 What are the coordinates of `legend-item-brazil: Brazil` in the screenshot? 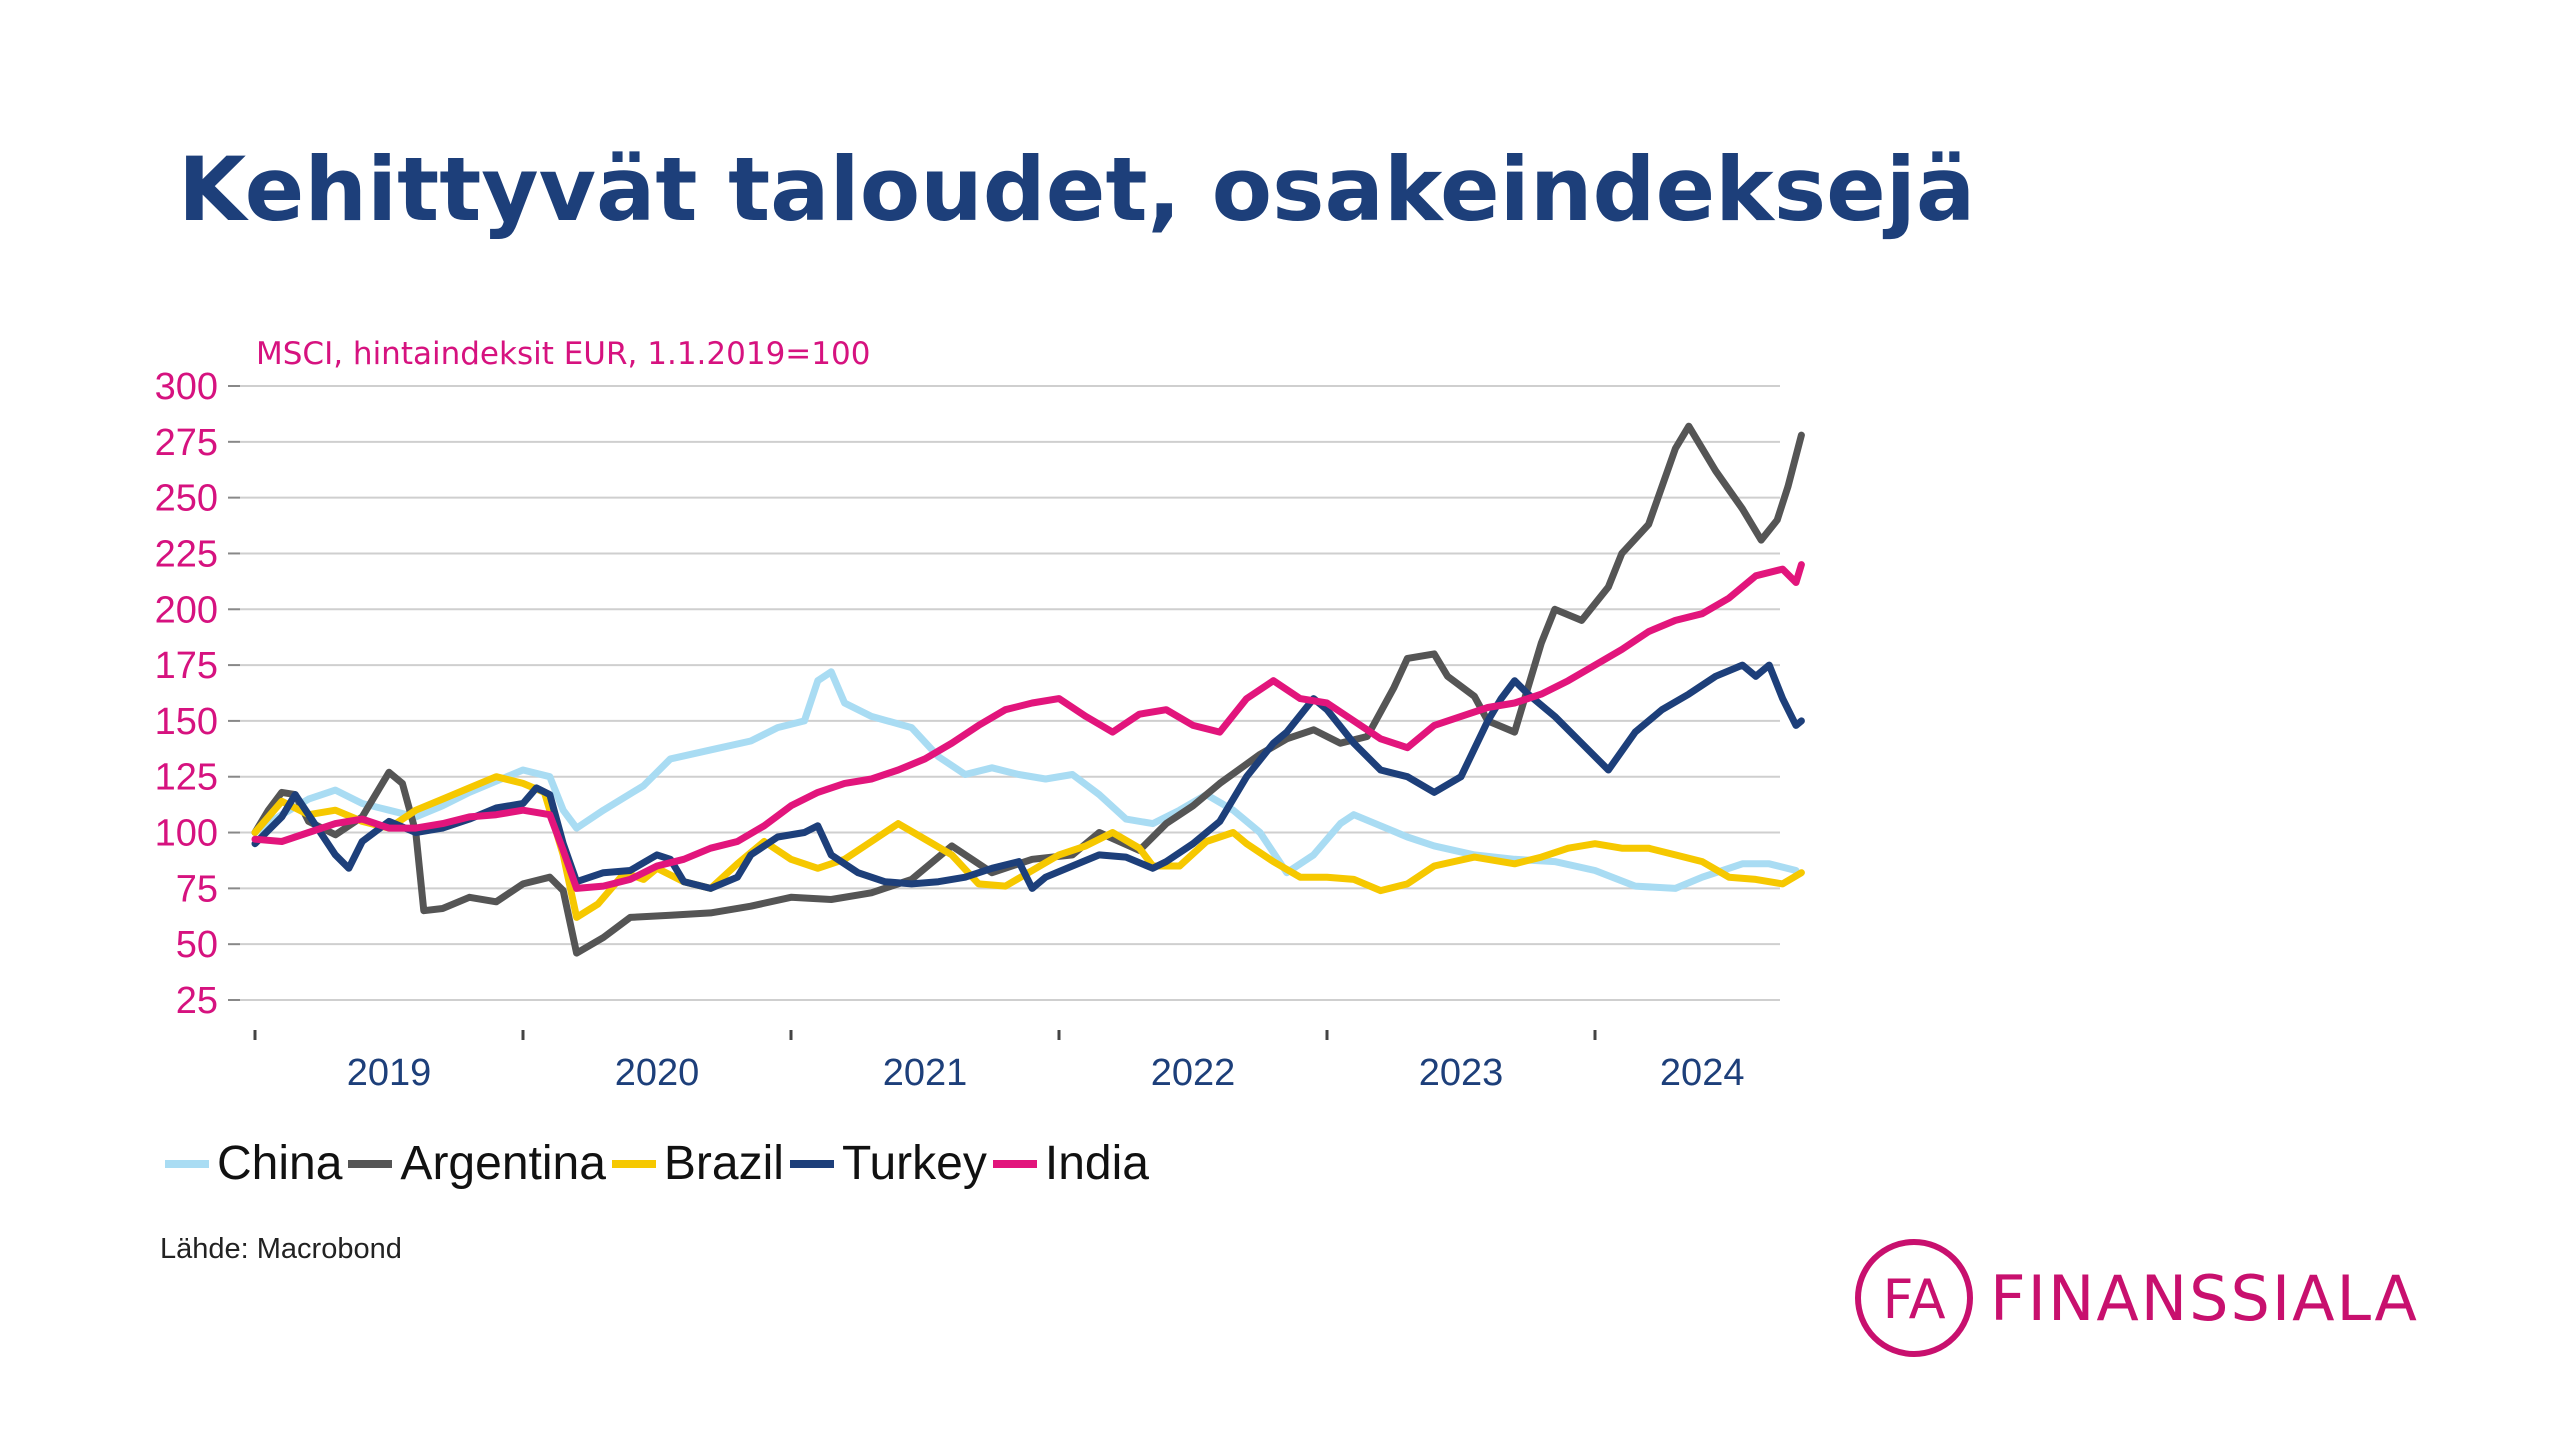 It's located at (700, 1163).